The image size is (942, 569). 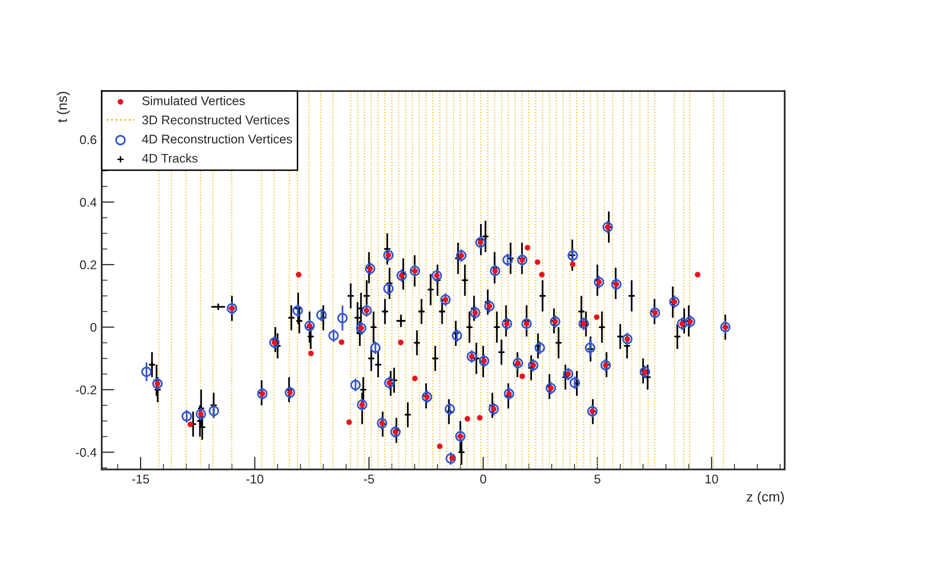 What do you see at coordinates (217, 139) in the screenshot?
I see `legend-label: 4D Reconstruction Vertices` at bounding box center [217, 139].